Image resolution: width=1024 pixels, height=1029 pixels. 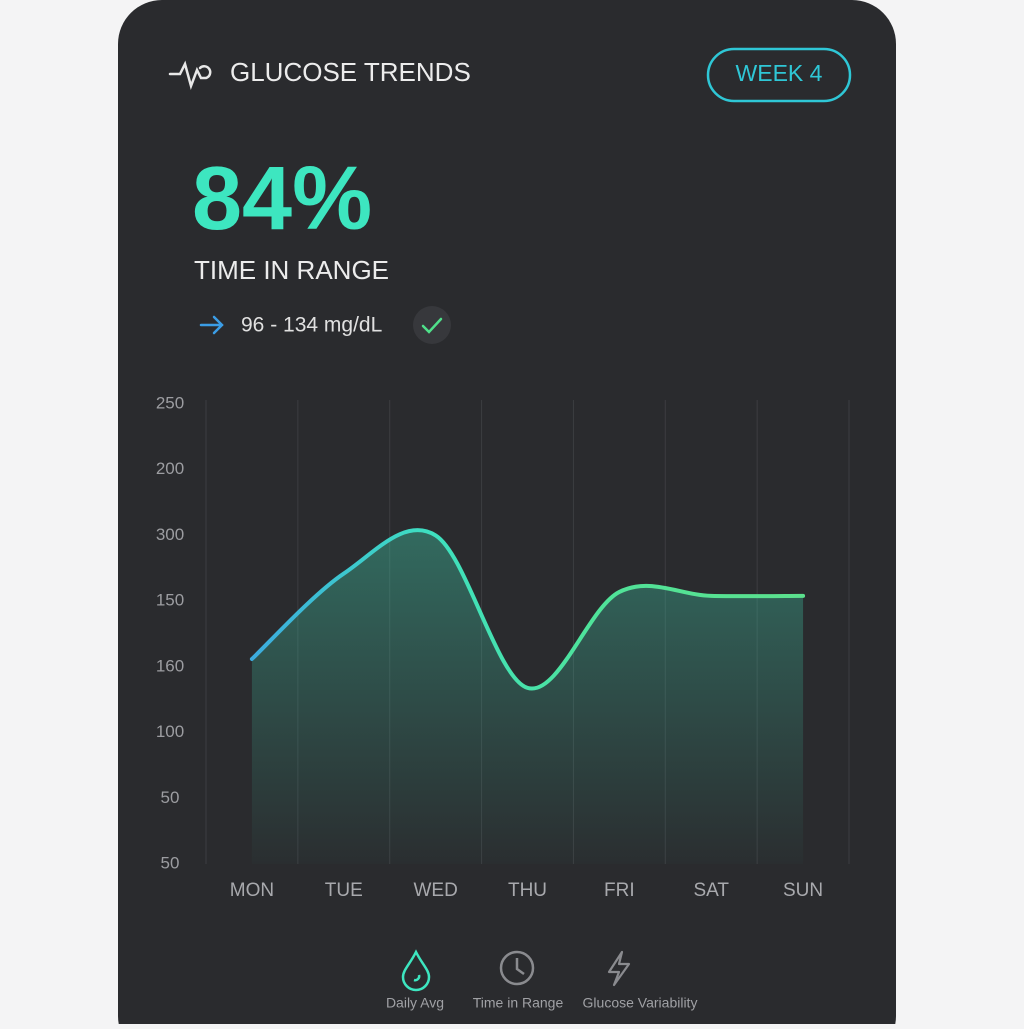 I want to click on y-tick-label: 300, so click(x=170, y=534).